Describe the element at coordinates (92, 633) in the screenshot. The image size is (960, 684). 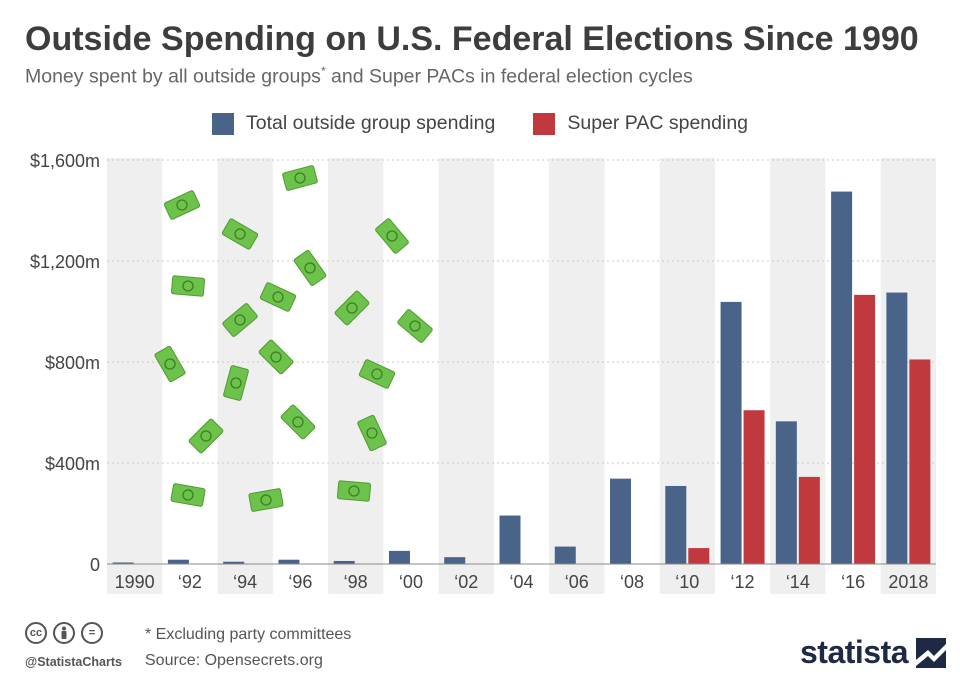
I see `equal-icon: =` at that location.